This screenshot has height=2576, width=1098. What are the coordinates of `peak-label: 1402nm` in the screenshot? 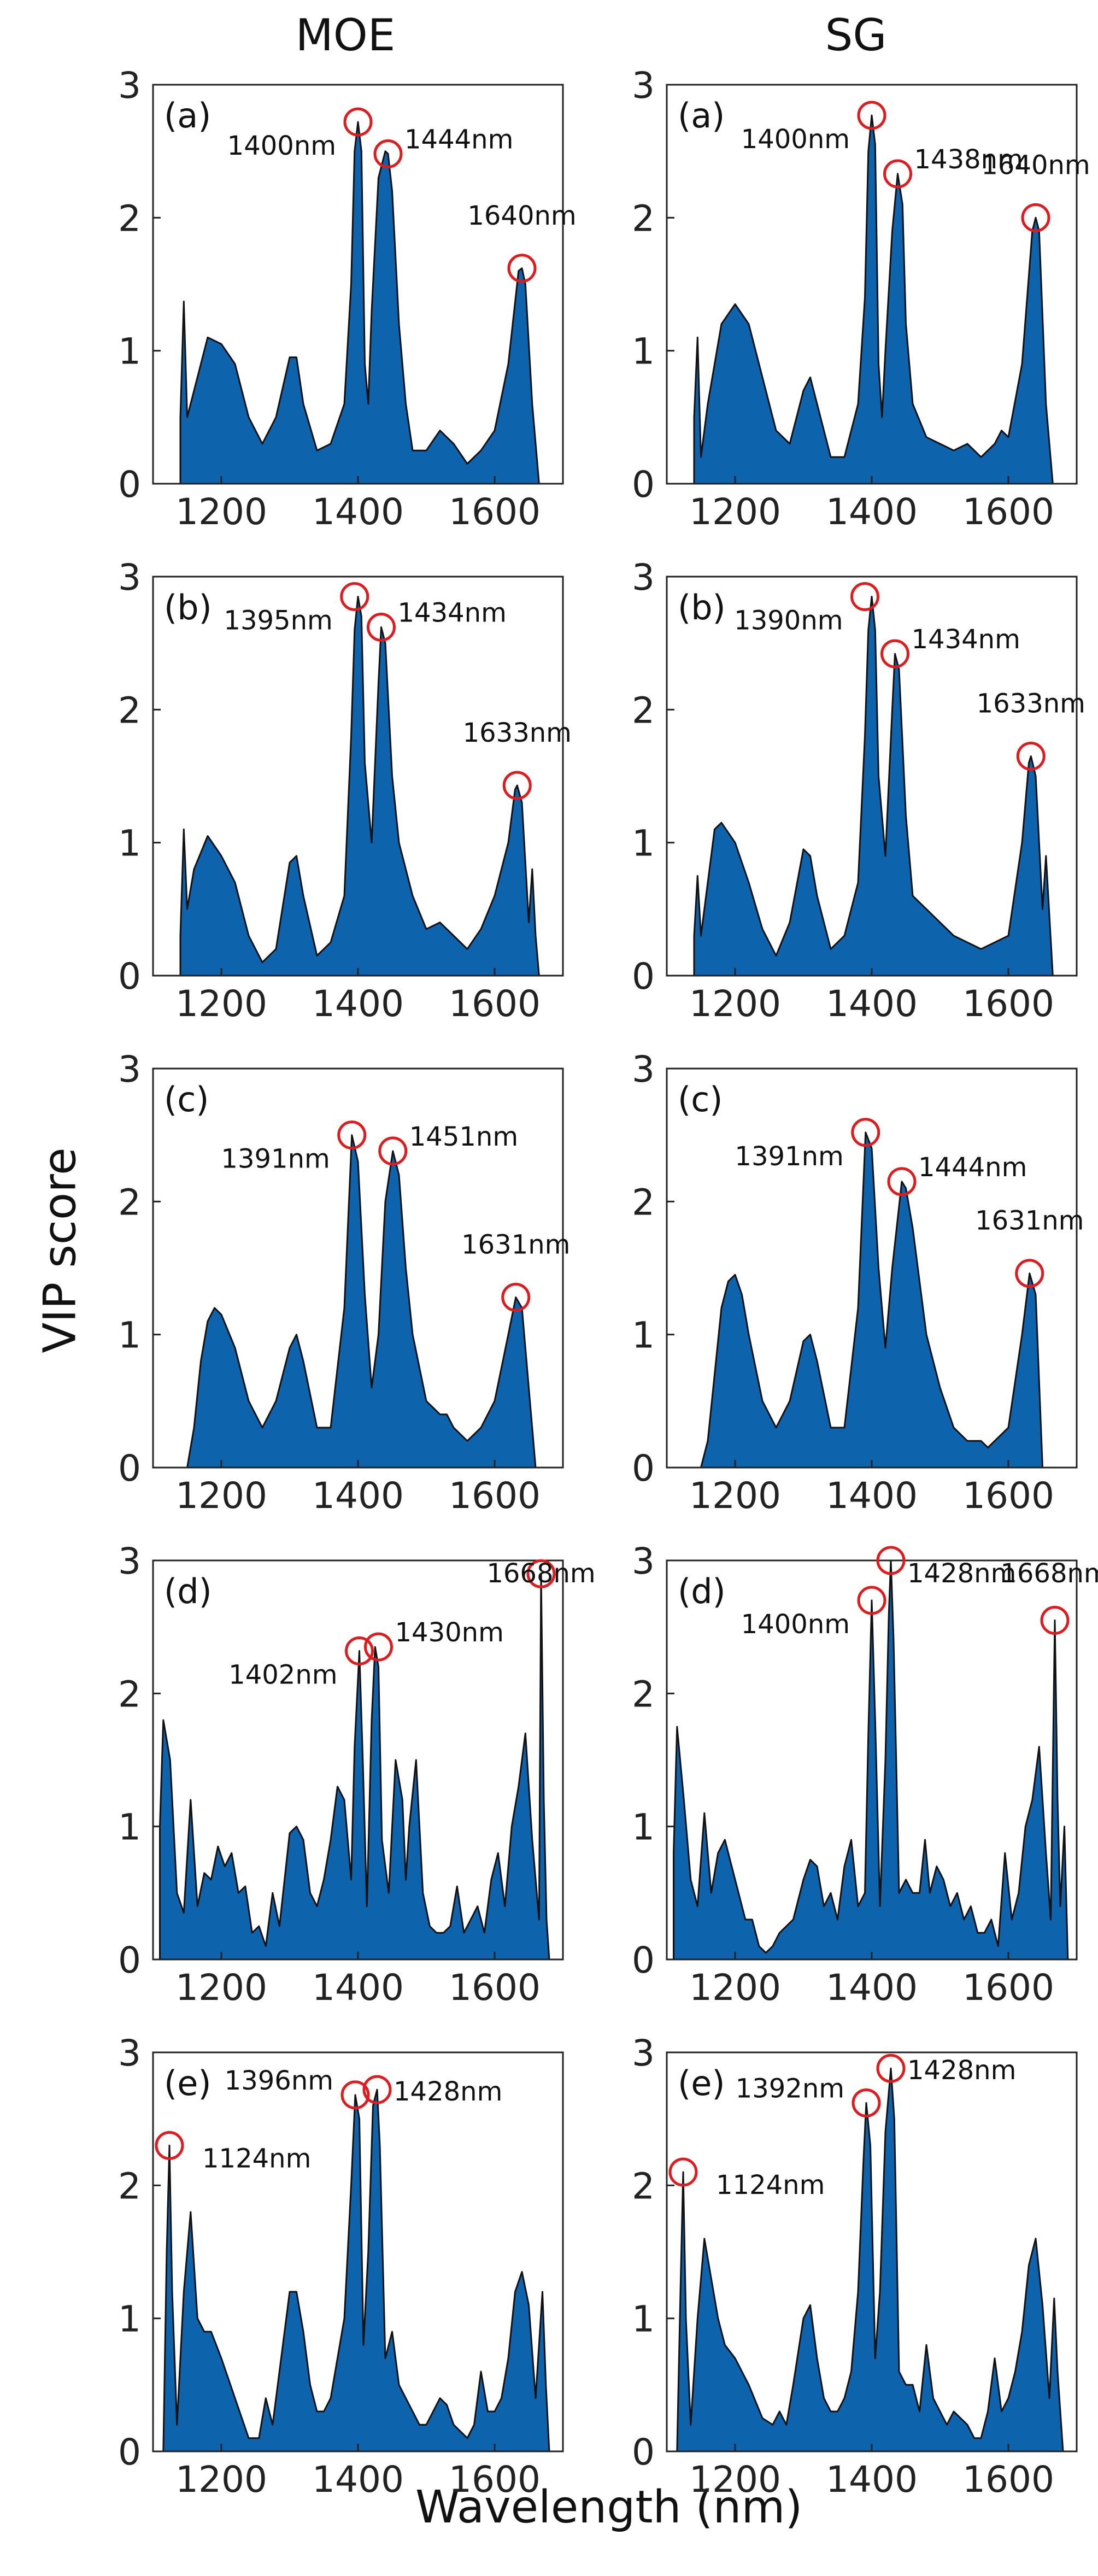 It's located at (283, 1675).